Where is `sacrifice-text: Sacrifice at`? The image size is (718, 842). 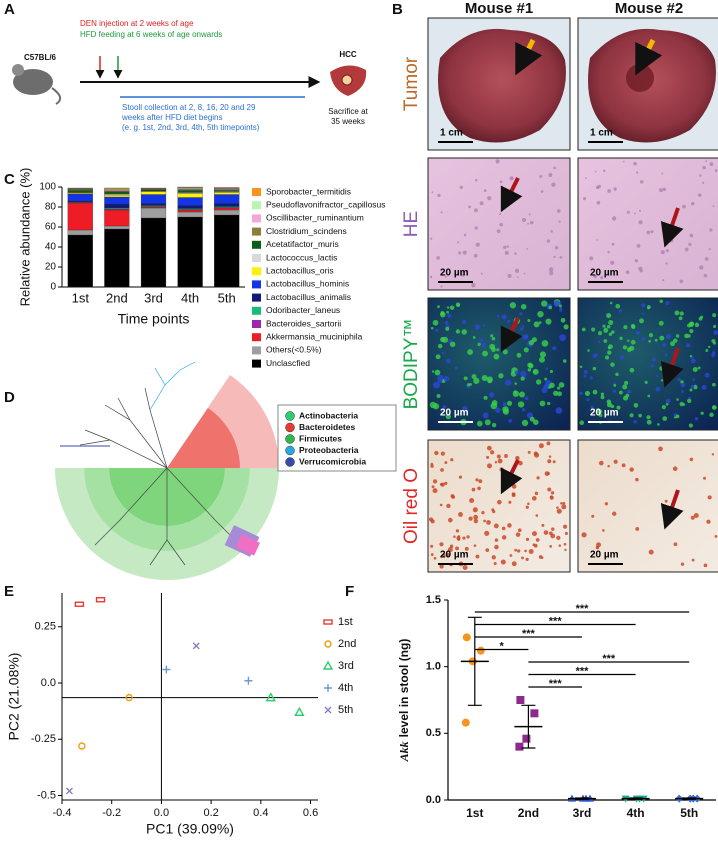 sacrifice-text: Sacrifice at is located at coordinates (348, 111).